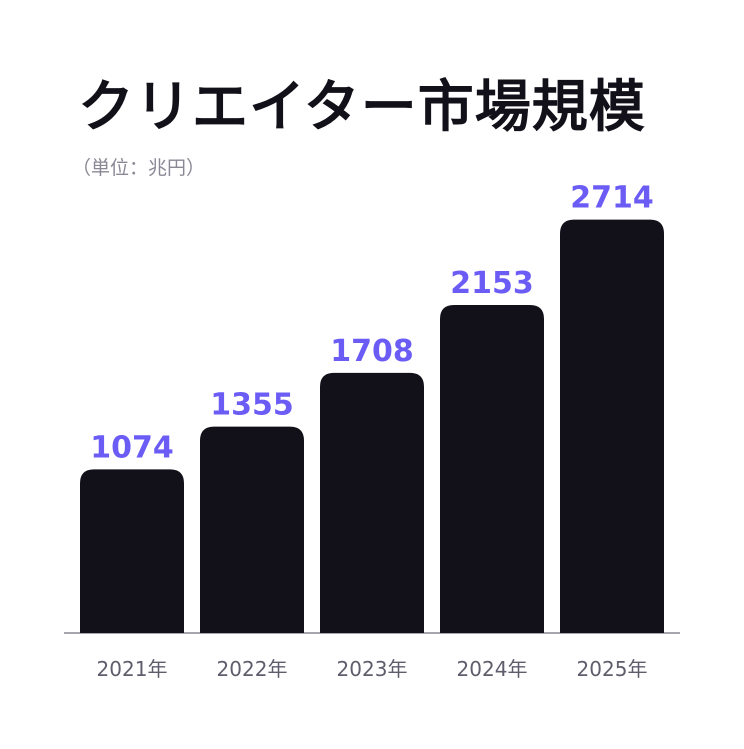 This screenshot has width=744, height=749. I want to click on x-tick-label-3: 2023年, so click(372, 669).